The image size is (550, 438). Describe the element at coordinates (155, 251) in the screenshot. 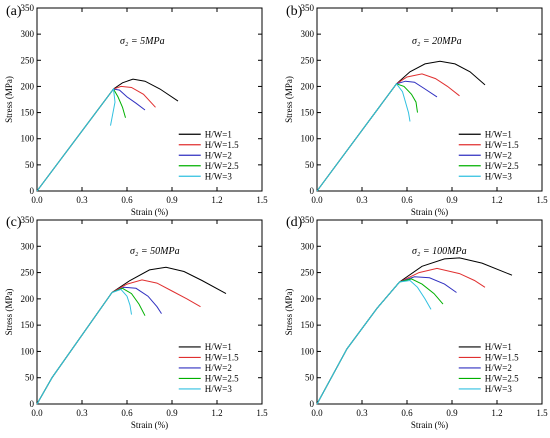

I see `sigma-label: σ₂ = 50MPa` at that location.